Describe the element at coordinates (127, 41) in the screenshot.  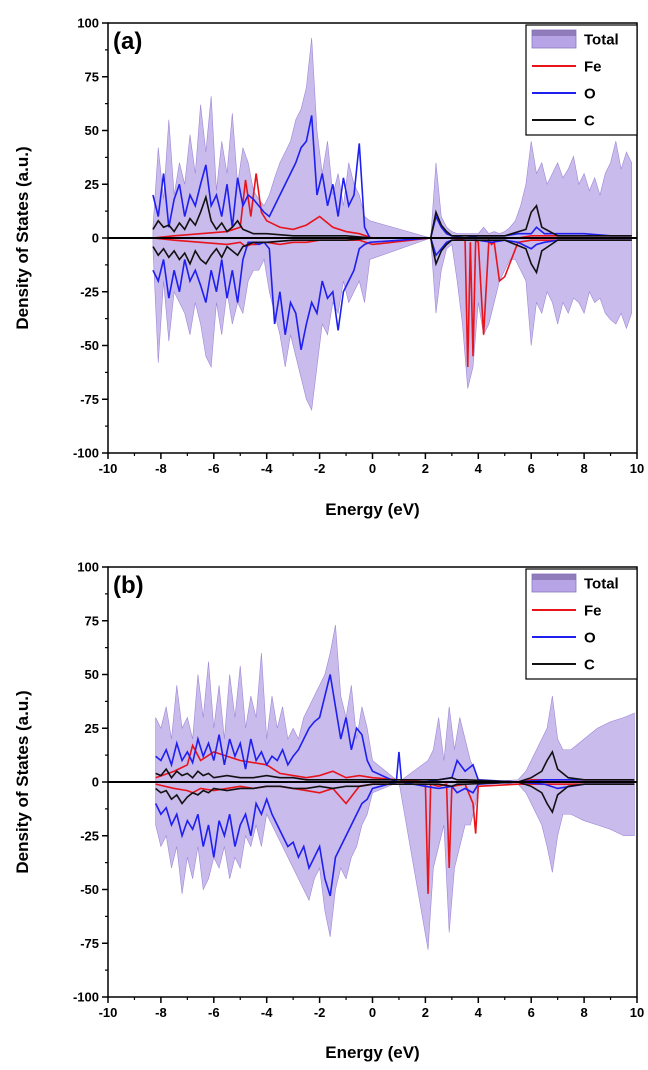
I see `panel-label: (a)` at that location.